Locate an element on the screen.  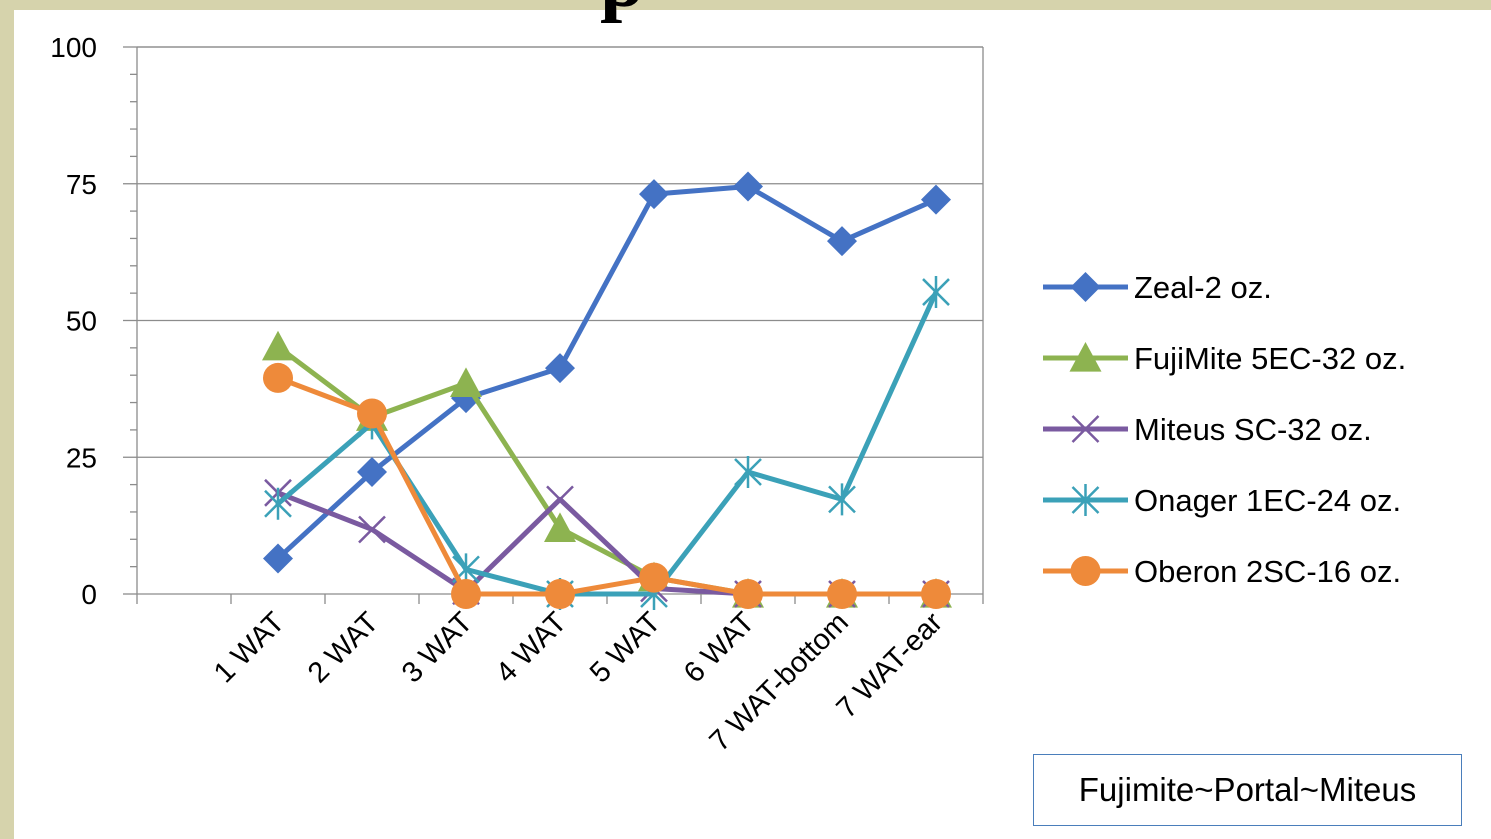
x-tick-label: 6 WAT is located at coordinates (719, 647).